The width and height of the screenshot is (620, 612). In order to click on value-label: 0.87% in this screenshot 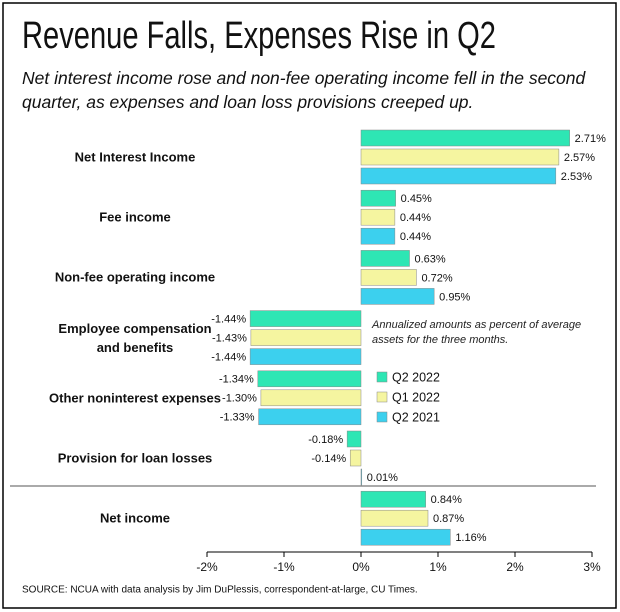, I will do `click(448, 519)`.